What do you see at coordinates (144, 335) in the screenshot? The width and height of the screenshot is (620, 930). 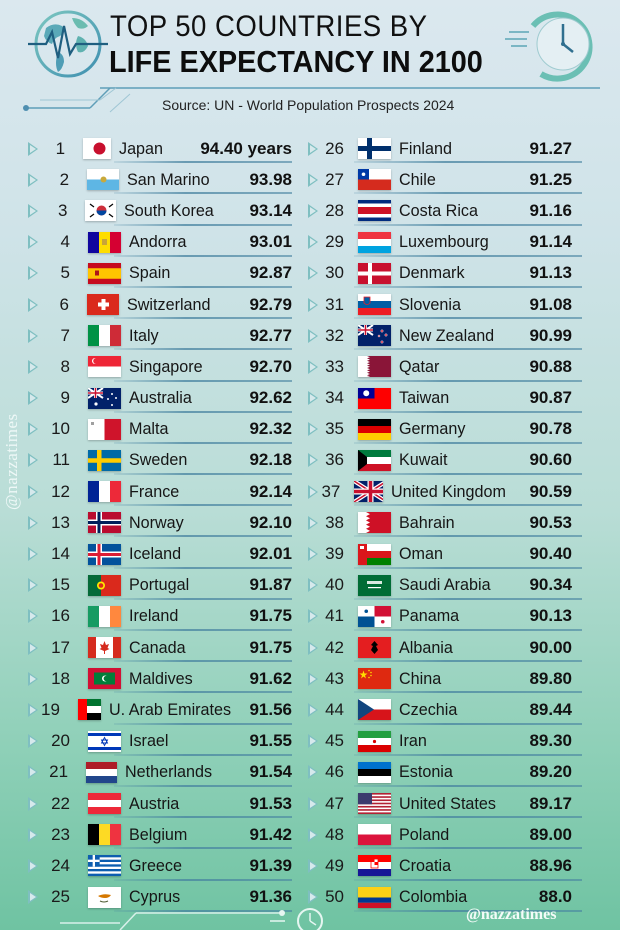 I see `country-name: Italy` at bounding box center [144, 335].